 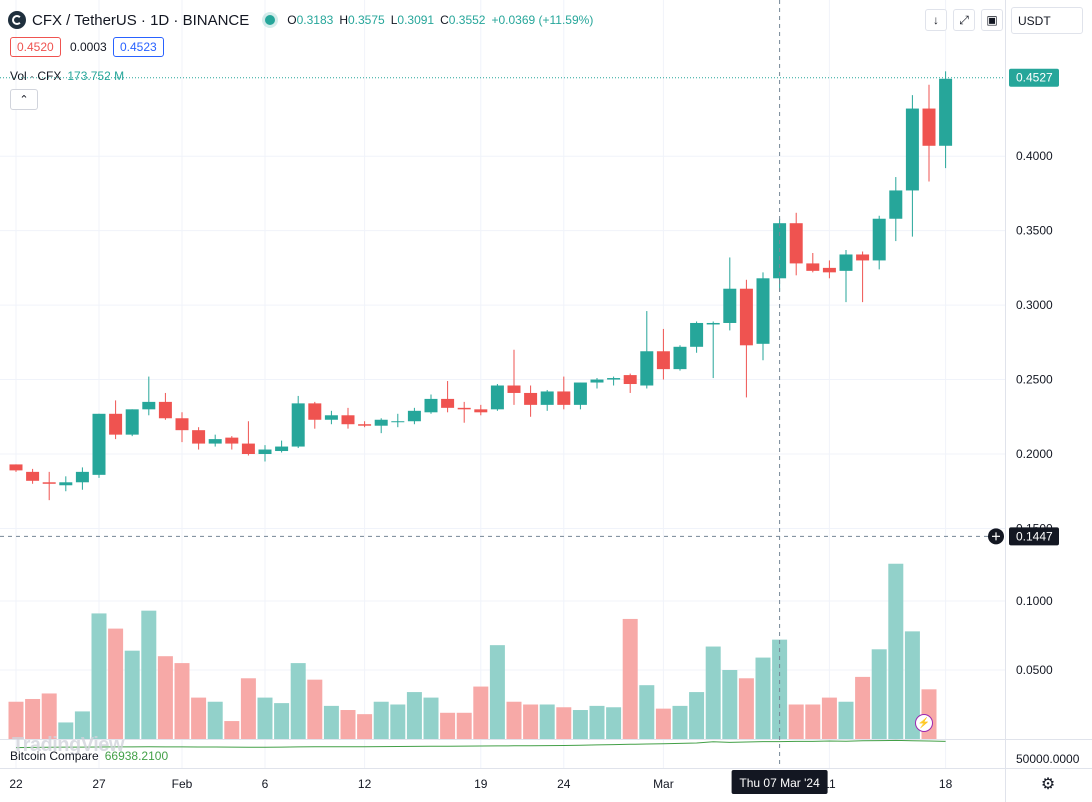 I want to click on symbol-title: CFX / TetherUS · 1D · BINANCE, so click(x=141, y=20).